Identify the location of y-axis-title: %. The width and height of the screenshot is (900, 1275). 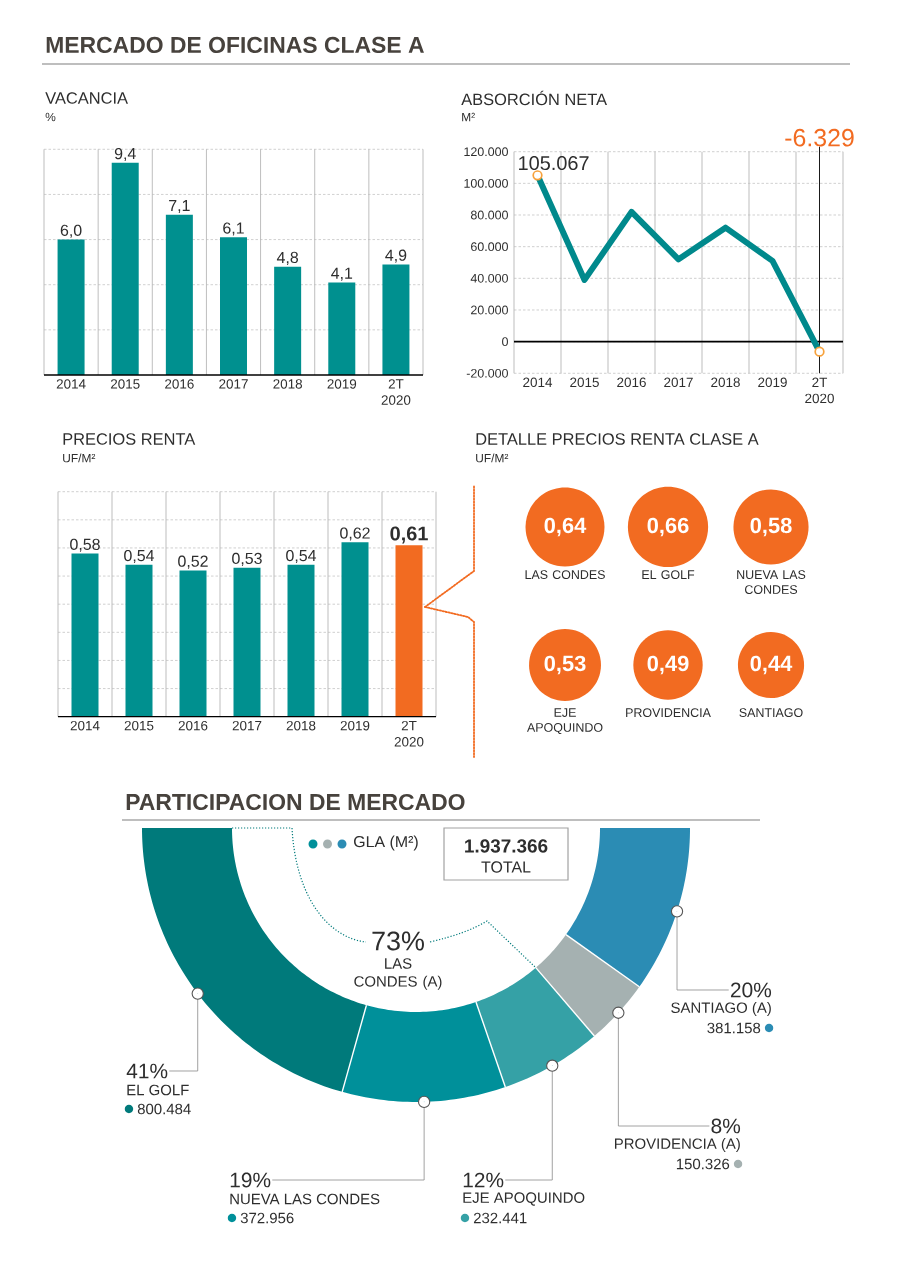
(50, 117).